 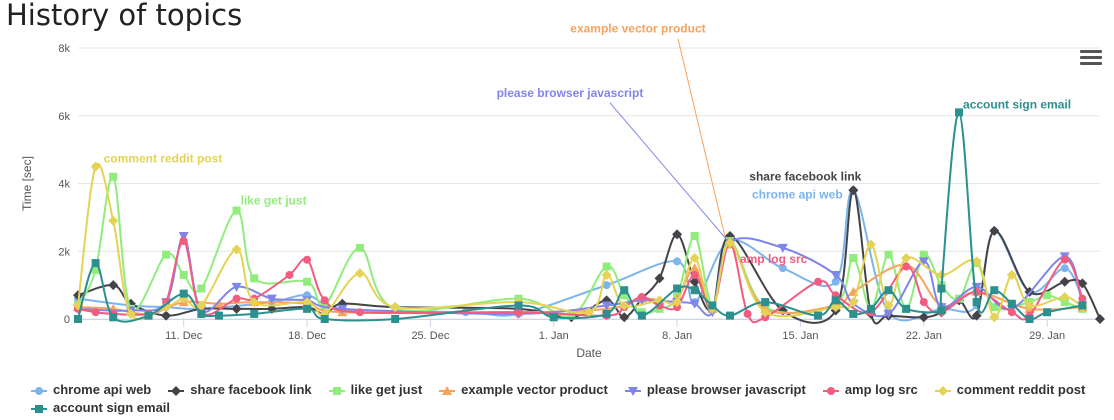 What do you see at coordinates (1091, 51) in the screenshot?
I see `hamburger-icon` at bounding box center [1091, 51].